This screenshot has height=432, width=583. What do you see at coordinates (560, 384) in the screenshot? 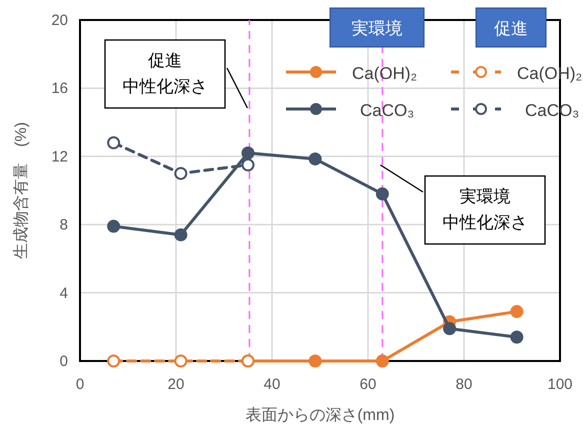
I see `x-tick-label: 100` at bounding box center [560, 384].